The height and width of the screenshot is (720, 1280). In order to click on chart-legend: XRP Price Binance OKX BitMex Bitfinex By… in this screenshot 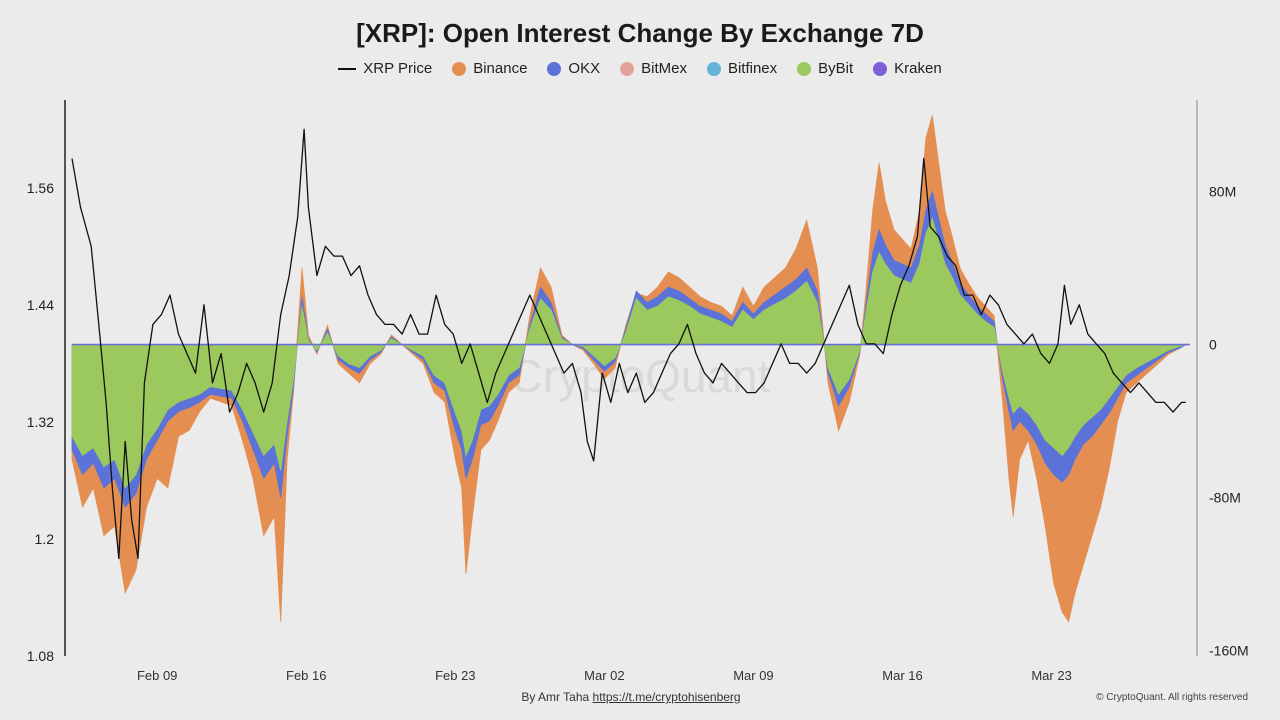, I will do `click(640, 68)`.